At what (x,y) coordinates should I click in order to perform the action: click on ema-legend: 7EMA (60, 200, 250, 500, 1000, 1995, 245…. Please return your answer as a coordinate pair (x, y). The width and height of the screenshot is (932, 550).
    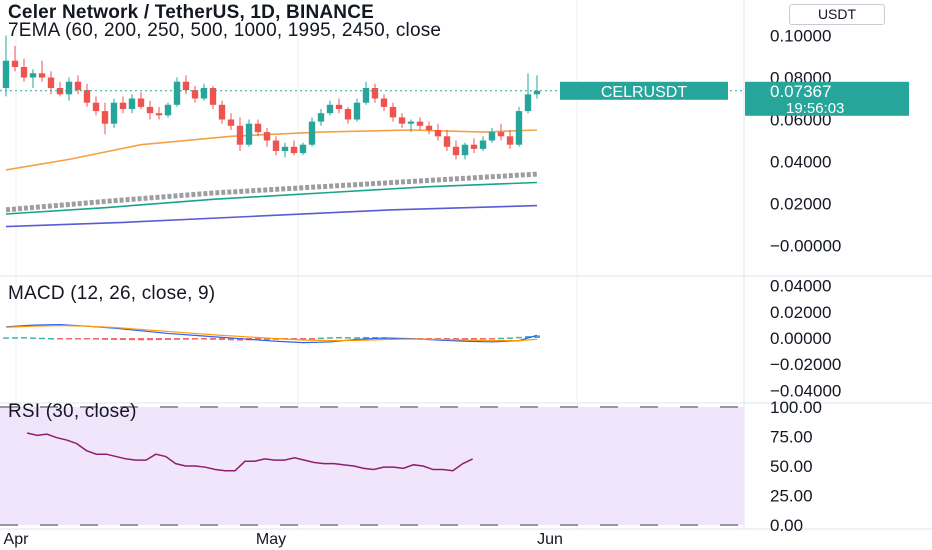
    Looking at the image, I should click on (225, 30).